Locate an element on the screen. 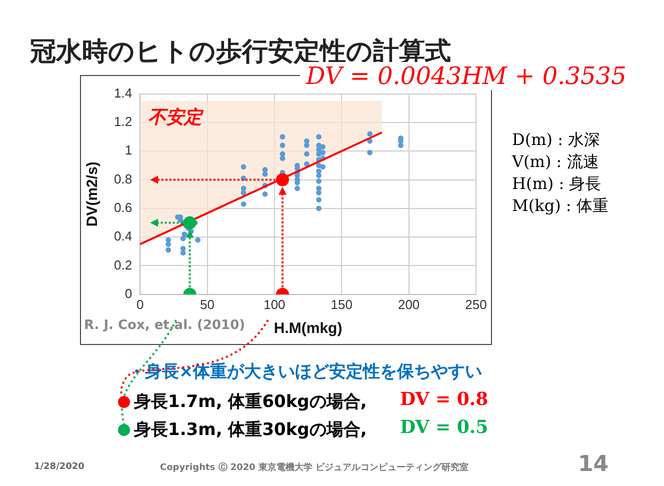  x-tick-label: 50 is located at coordinates (207, 304).